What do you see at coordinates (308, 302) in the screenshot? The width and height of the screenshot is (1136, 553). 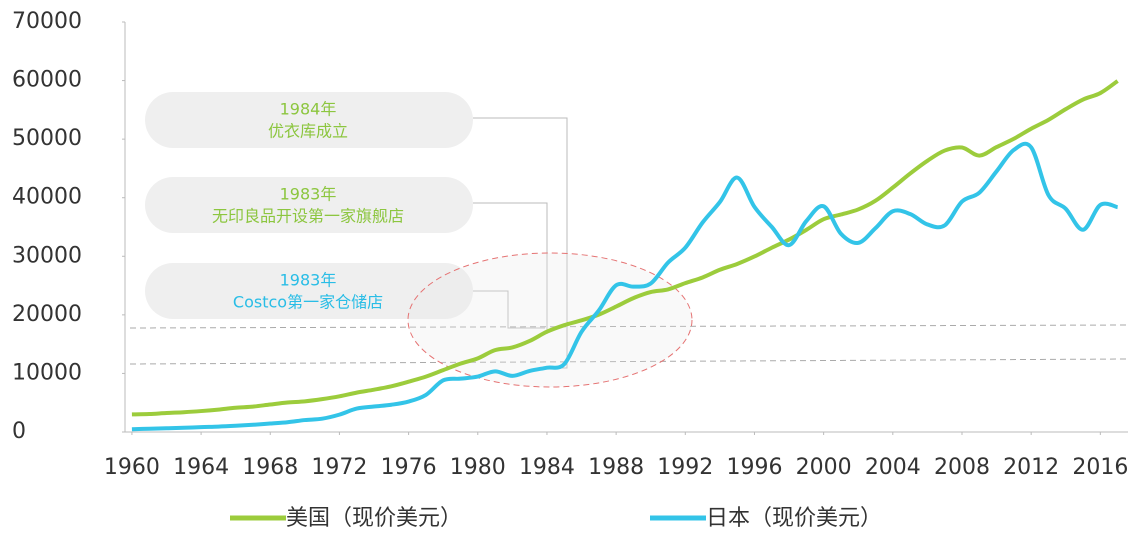 I see `annotation-text: Costco第一家仓储店` at bounding box center [308, 302].